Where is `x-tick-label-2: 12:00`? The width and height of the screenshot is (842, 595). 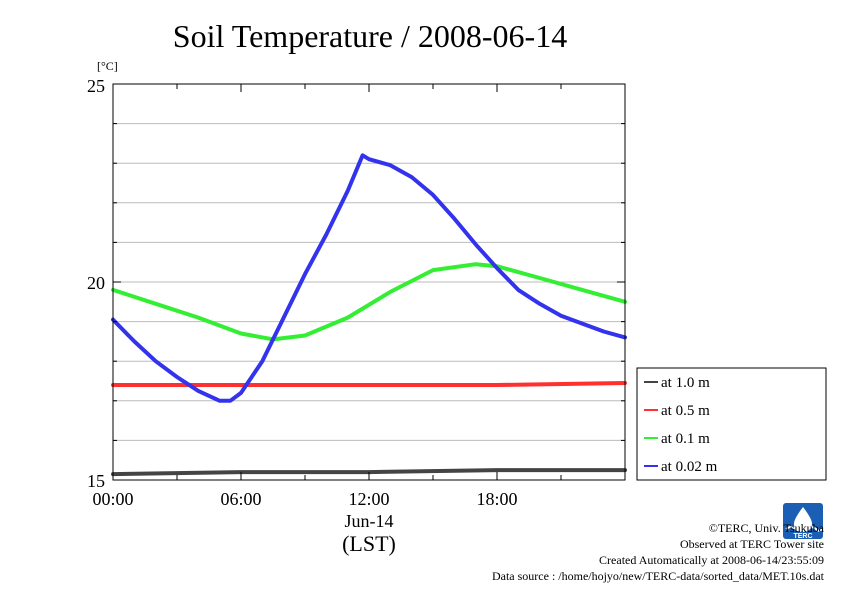
x-tick-label-2: 12:00 is located at coordinates (368, 499).